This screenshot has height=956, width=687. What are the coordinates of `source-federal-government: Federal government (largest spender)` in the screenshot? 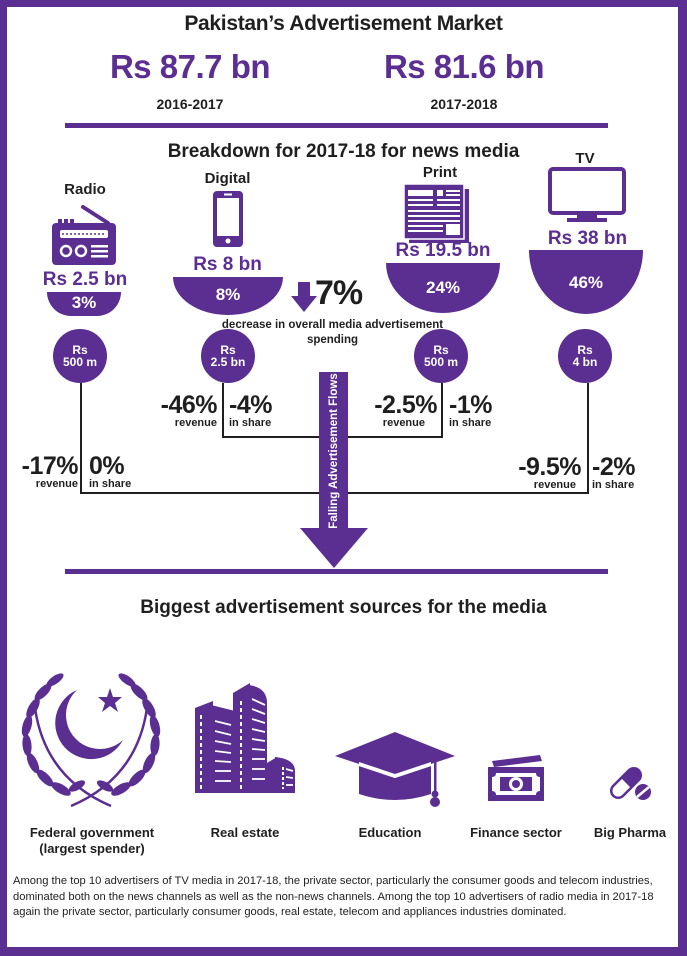 It's located at (92, 841).